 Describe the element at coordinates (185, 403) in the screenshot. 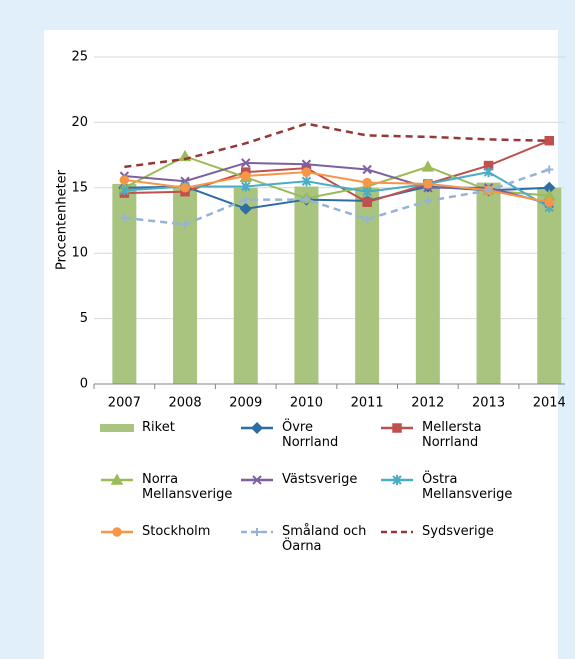

I see `x-tick-label: 2008` at that location.